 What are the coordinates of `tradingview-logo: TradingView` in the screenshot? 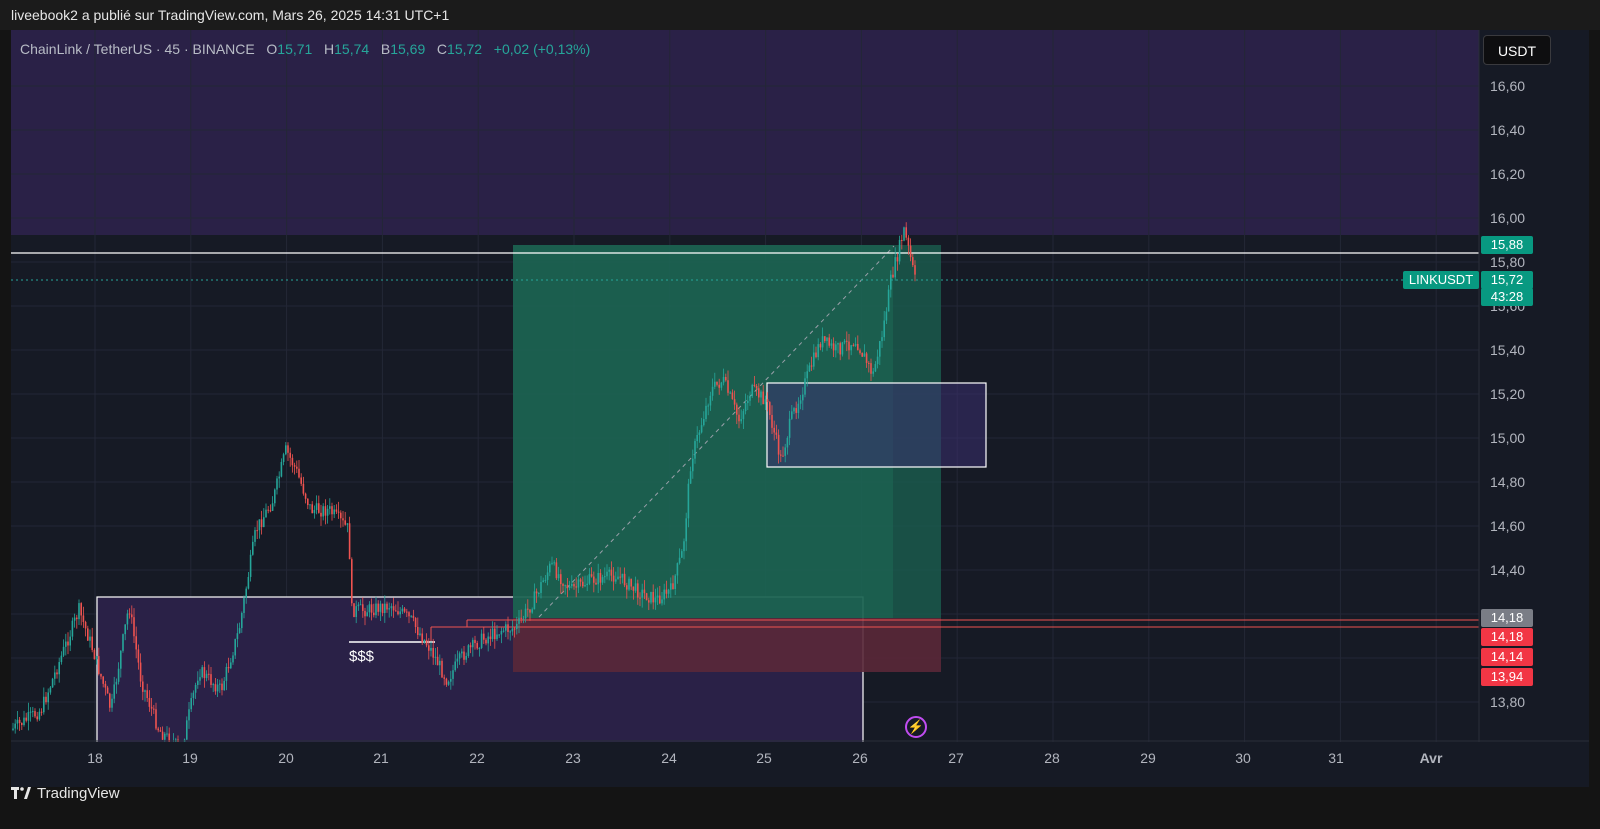 It's located at (65, 793).